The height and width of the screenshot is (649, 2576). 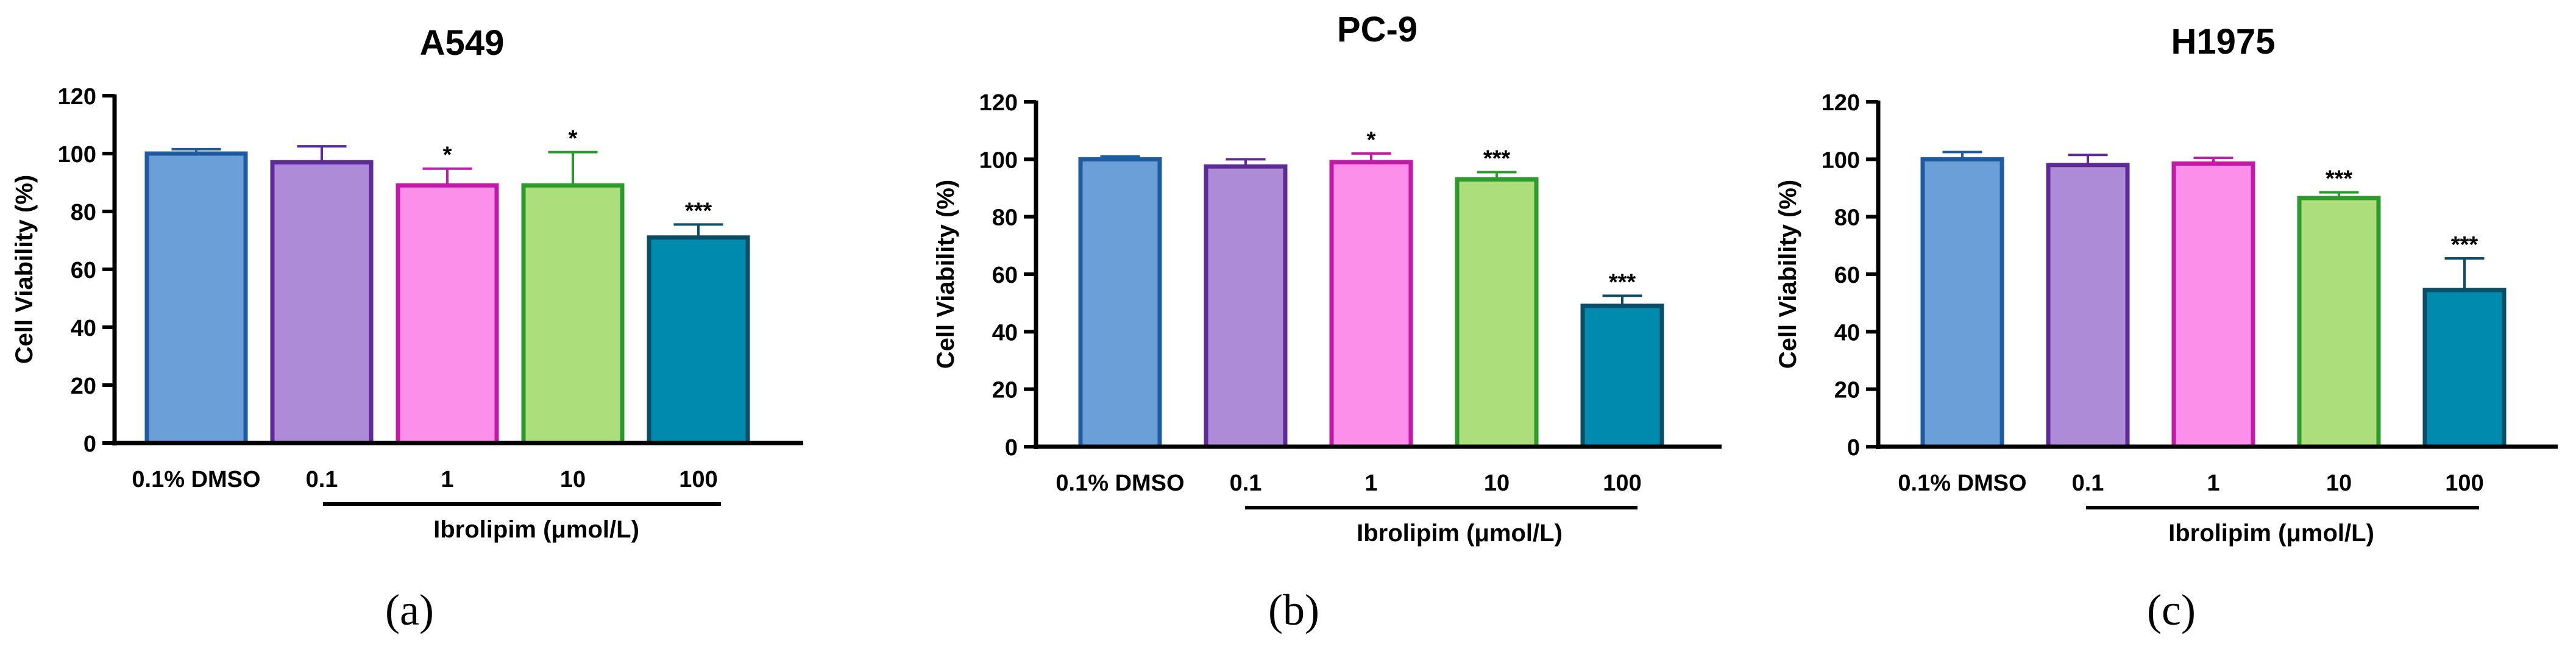 What do you see at coordinates (1294, 610) in the screenshot?
I see `panel-label: (b)` at bounding box center [1294, 610].